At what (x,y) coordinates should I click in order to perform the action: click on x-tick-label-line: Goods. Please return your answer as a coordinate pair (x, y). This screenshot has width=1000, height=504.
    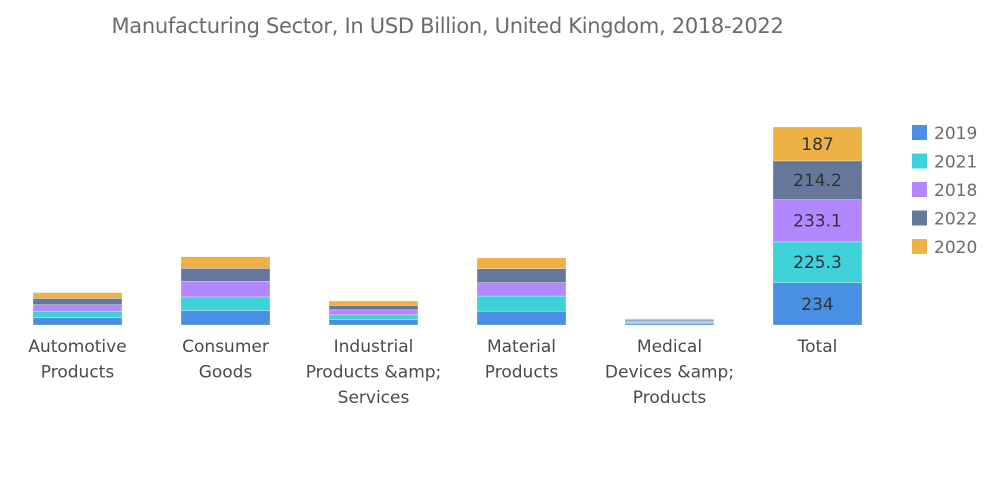
    Looking at the image, I should click on (226, 373).